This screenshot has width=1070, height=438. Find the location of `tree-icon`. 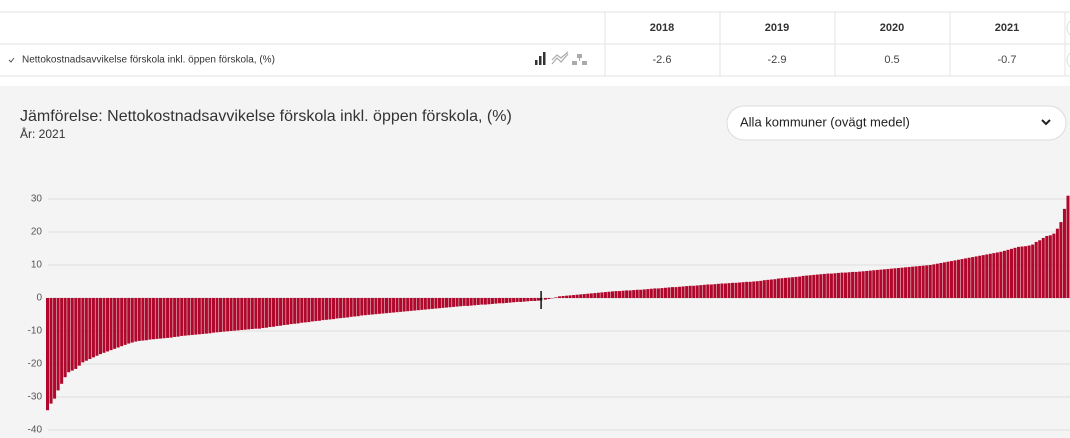

tree-icon is located at coordinates (579, 59).